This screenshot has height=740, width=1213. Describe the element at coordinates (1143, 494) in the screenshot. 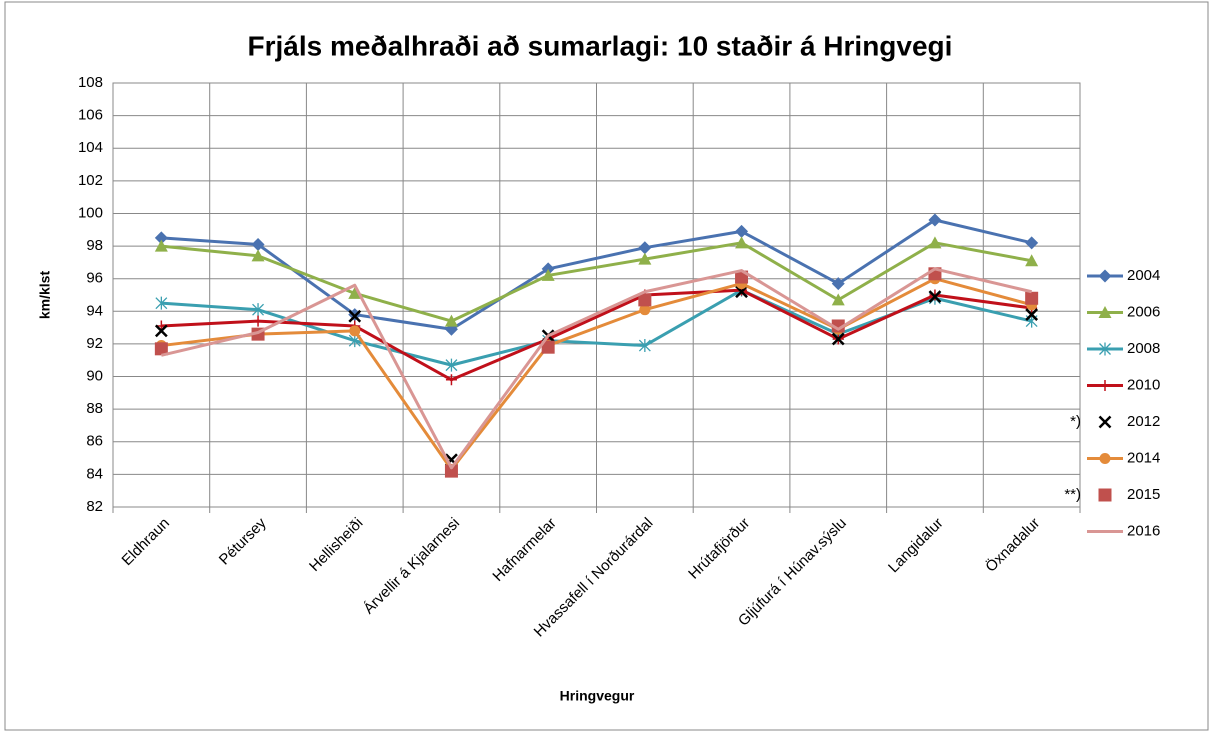

I see `legend-label: 2015` at that location.